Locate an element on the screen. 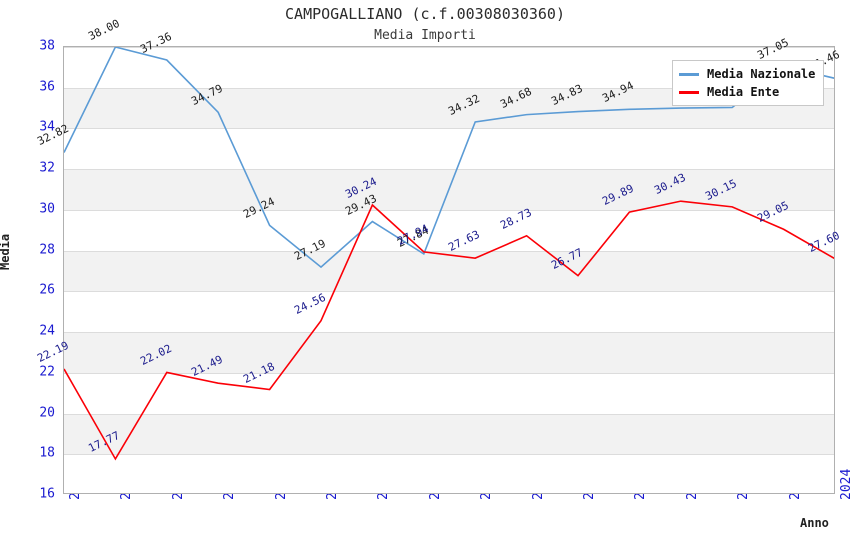  y-tick-label: 30 is located at coordinates (47, 209).